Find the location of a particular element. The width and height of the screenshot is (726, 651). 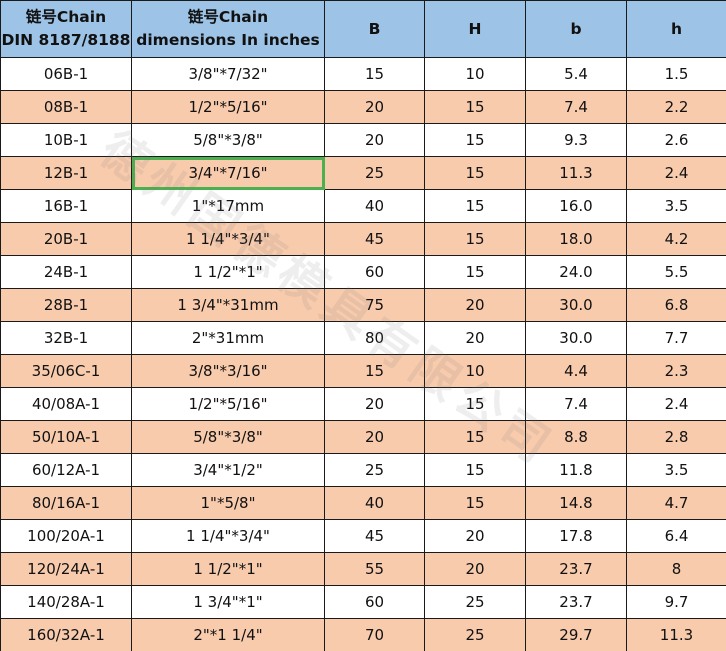

table-cell: 2.8 is located at coordinates (676, 437).